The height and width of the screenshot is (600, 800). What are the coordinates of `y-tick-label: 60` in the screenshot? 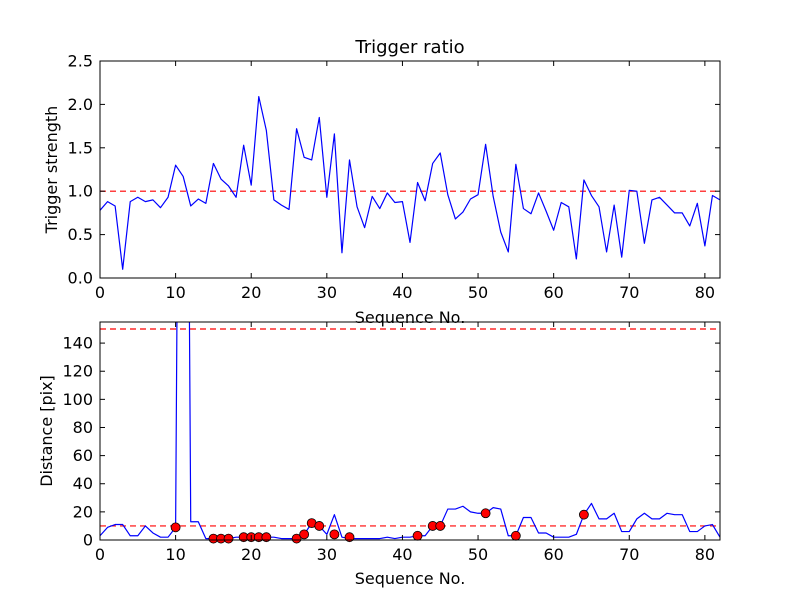 It's located at (83, 455).